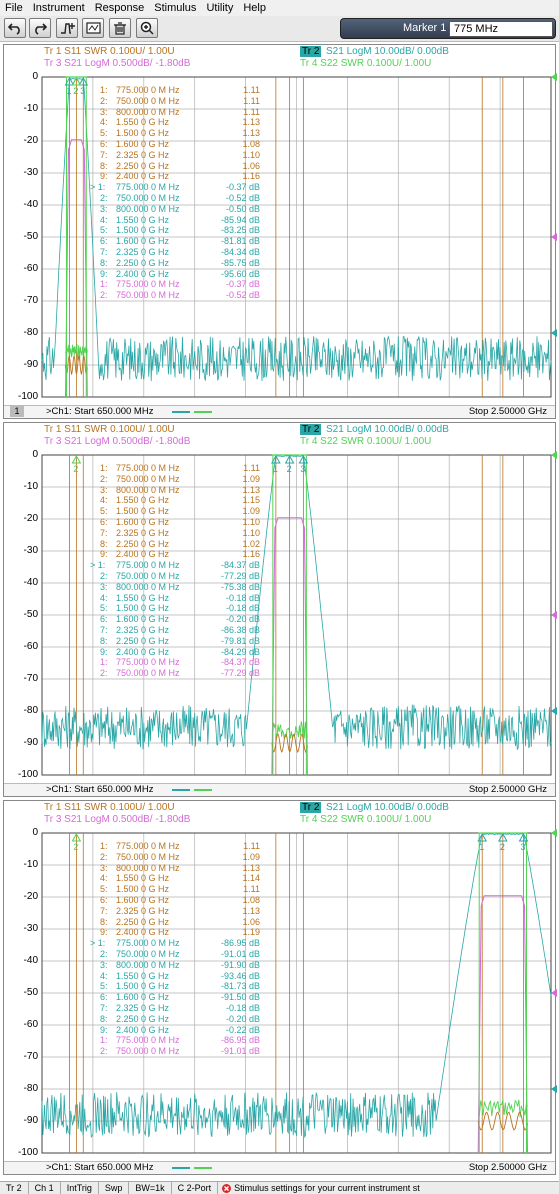 Image resolution: width=559 pixels, height=1194 pixels. Describe the element at coordinates (220, 8) in the screenshot. I see `menu-utility: Utility` at that location.